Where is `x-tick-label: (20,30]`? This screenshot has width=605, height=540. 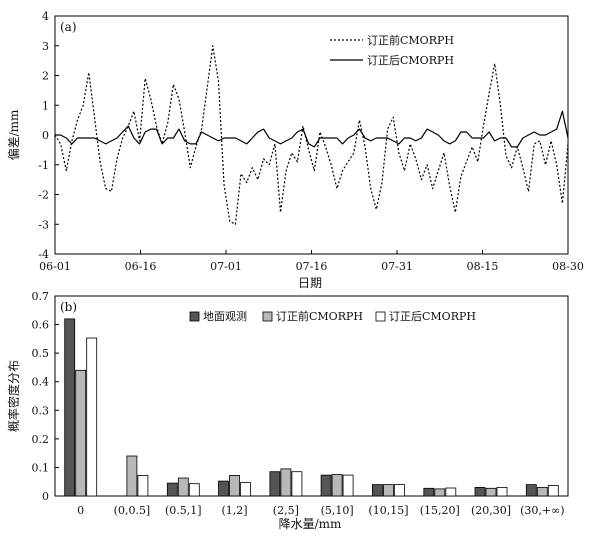 x-tick-label: (20,30] is located at coordinates (491, 510).